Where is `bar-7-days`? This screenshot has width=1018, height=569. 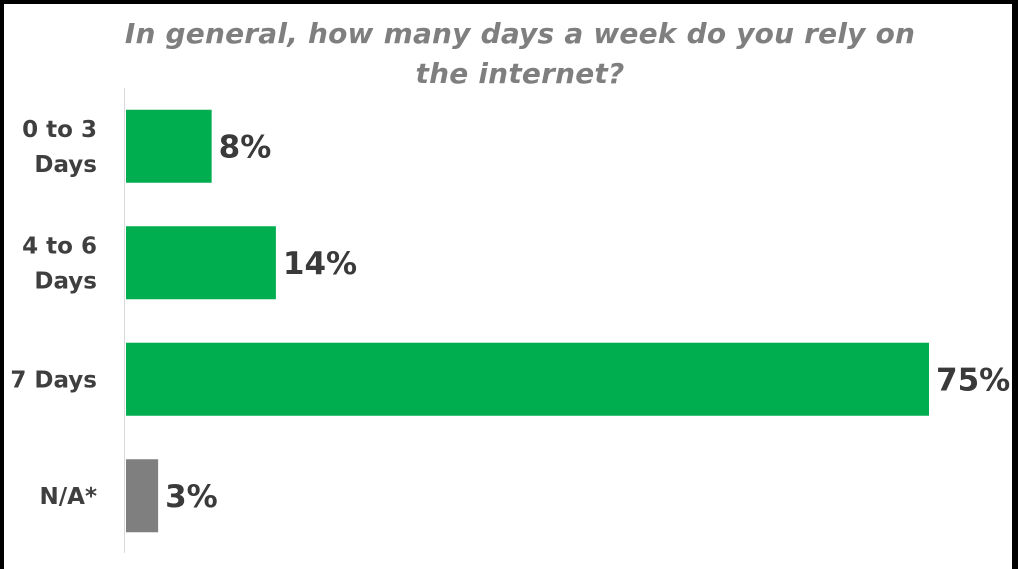
bar-7-days is located at coordinates (527, 379).